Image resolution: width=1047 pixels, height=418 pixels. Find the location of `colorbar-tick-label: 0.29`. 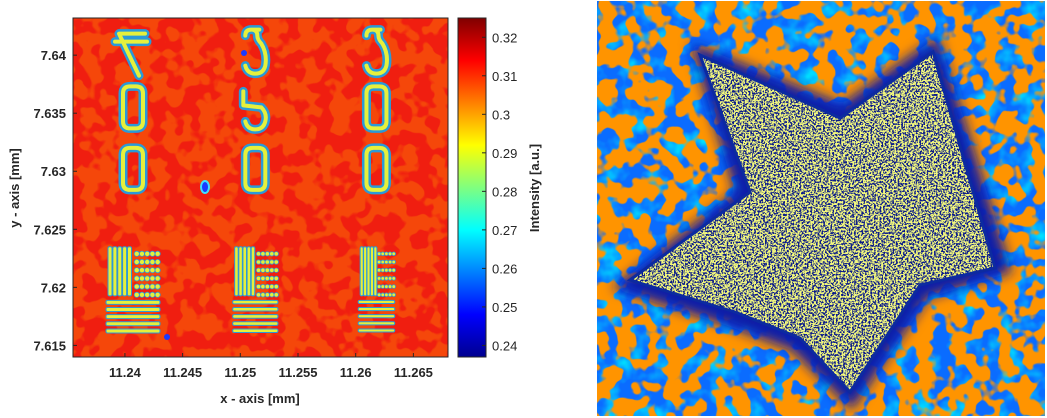

colorbar-tick-label: 0.29 is located at coordinates (504, 153).